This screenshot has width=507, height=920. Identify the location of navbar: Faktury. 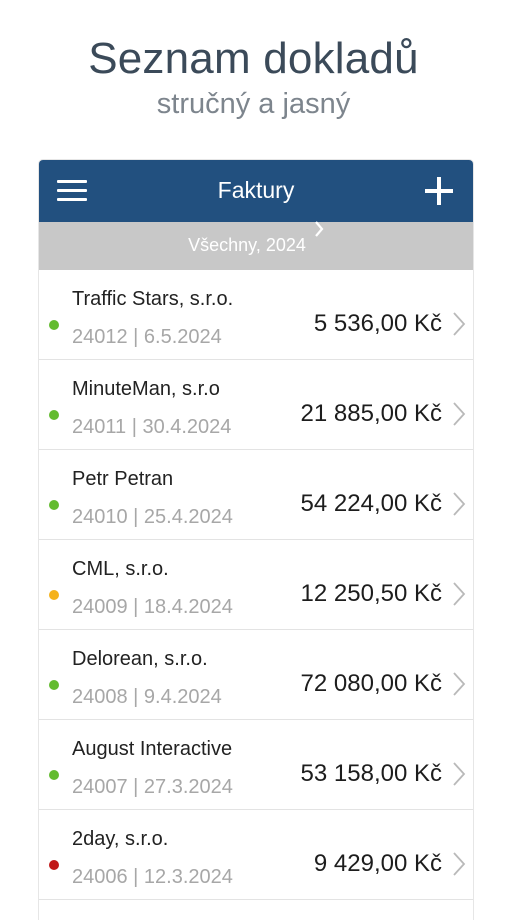
(256, 191).